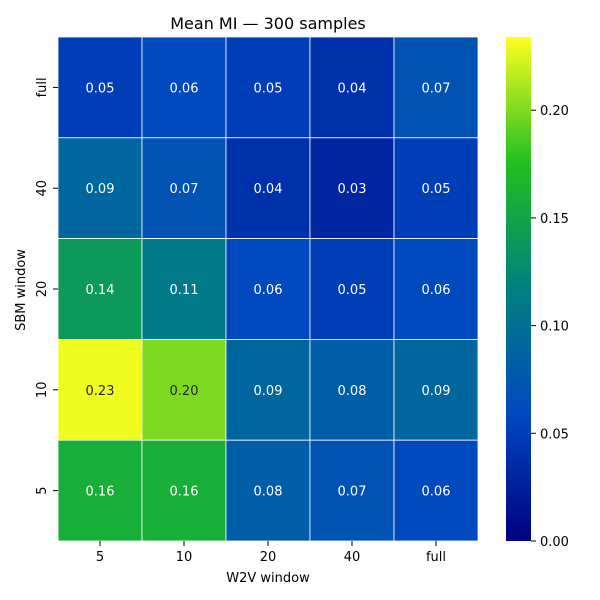 This screenshot has width=600, height=600. I want to click on colorbar, so click(518, 289).